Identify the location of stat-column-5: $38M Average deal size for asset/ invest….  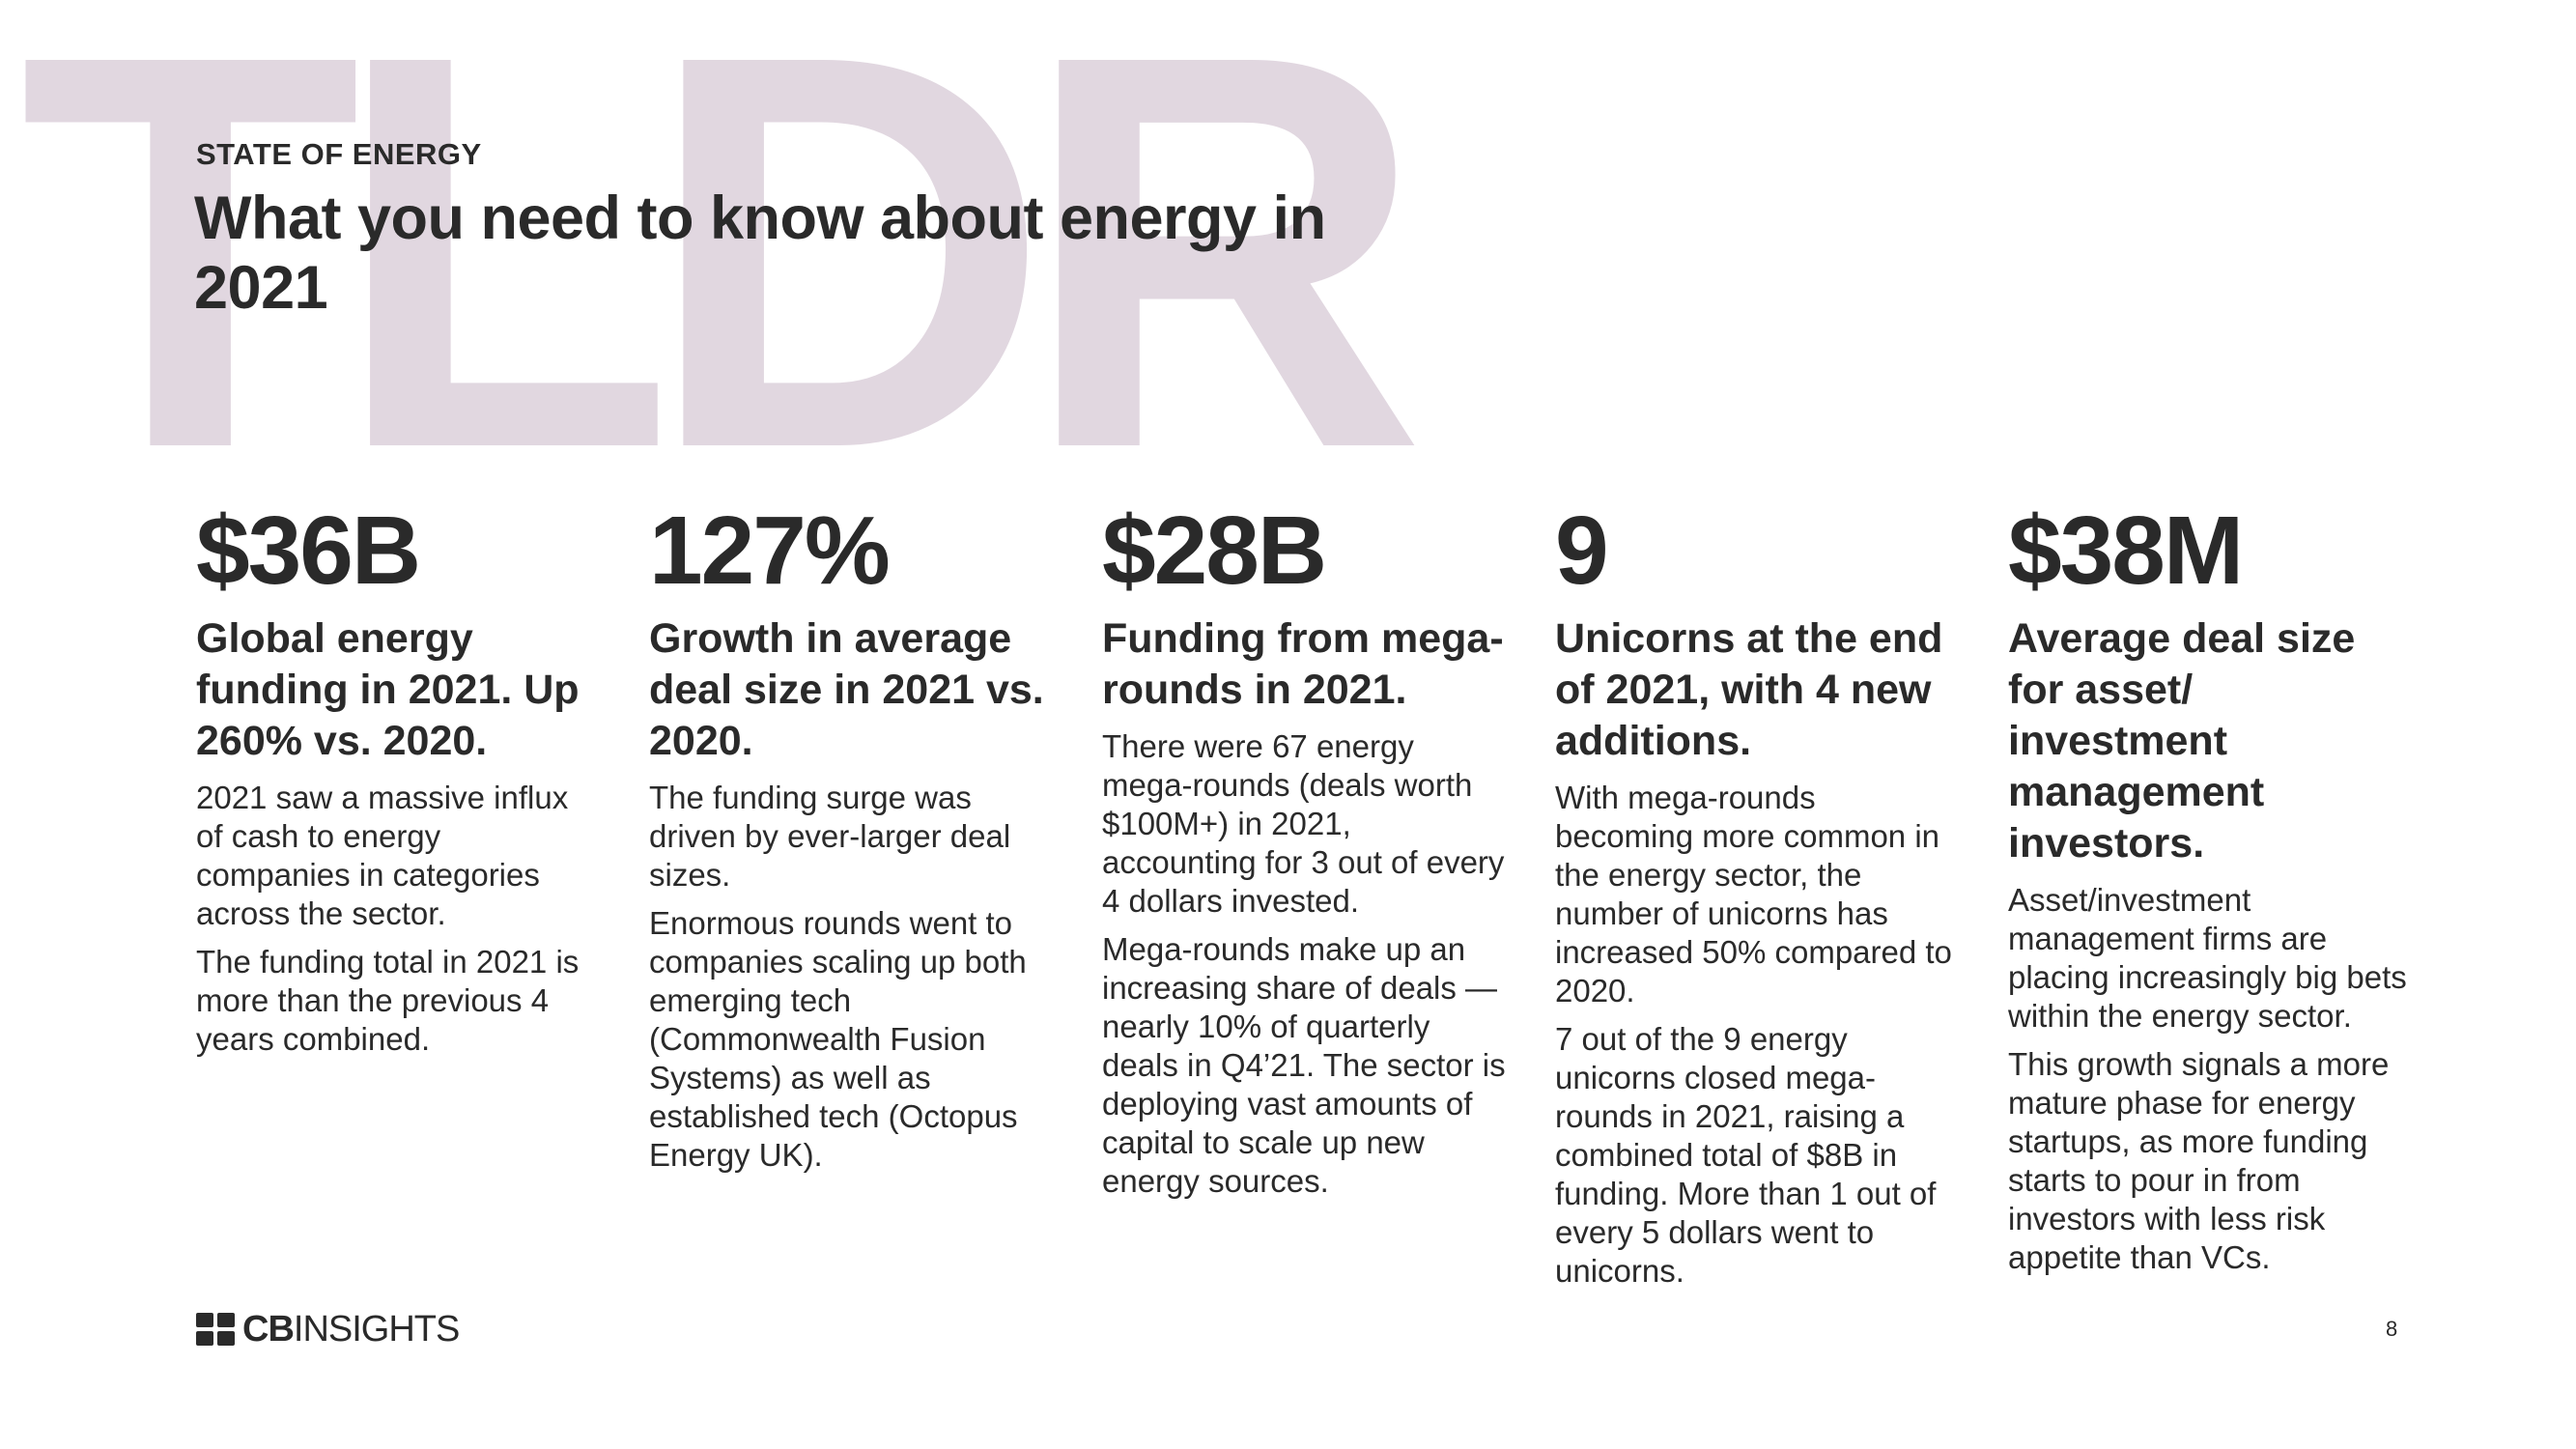
(2211, 882).